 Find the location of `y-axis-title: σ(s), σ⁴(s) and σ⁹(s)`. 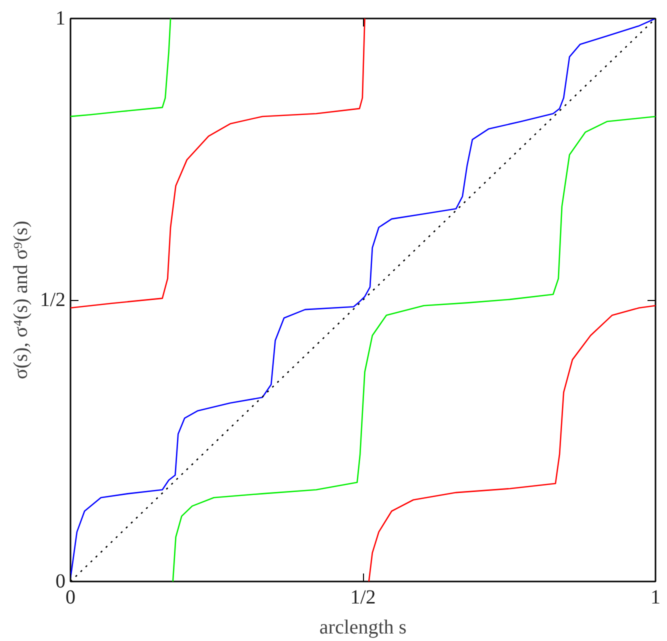

y-axis-title: σ(s), σ⁴(s) and σ⁹(s) is located at coordinates (21, 300).